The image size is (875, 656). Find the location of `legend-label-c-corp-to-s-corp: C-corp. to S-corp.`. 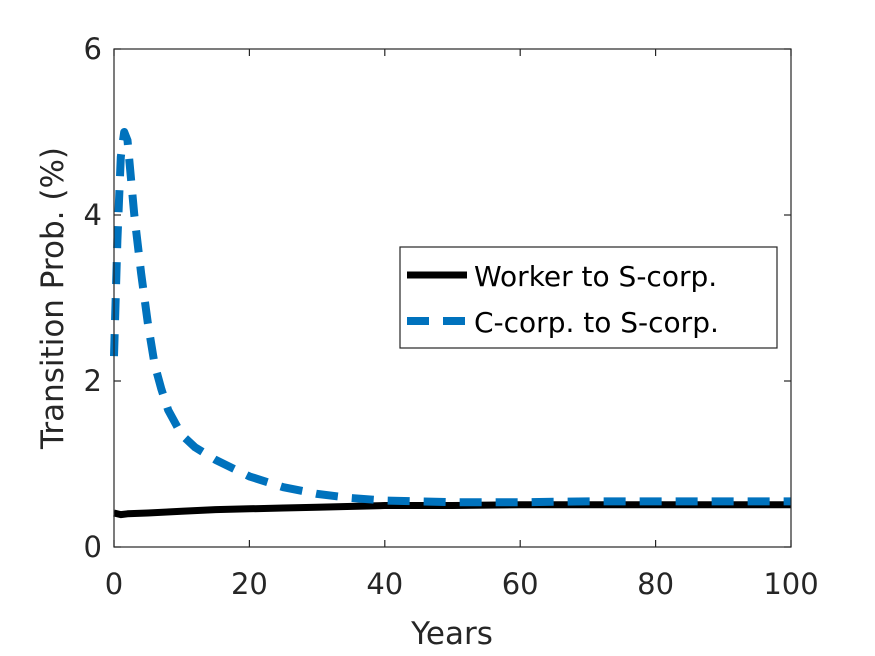

legend-label-c-corp-to-s-corp: C-corp. to S-corp. is located at coordinates (596, 322).